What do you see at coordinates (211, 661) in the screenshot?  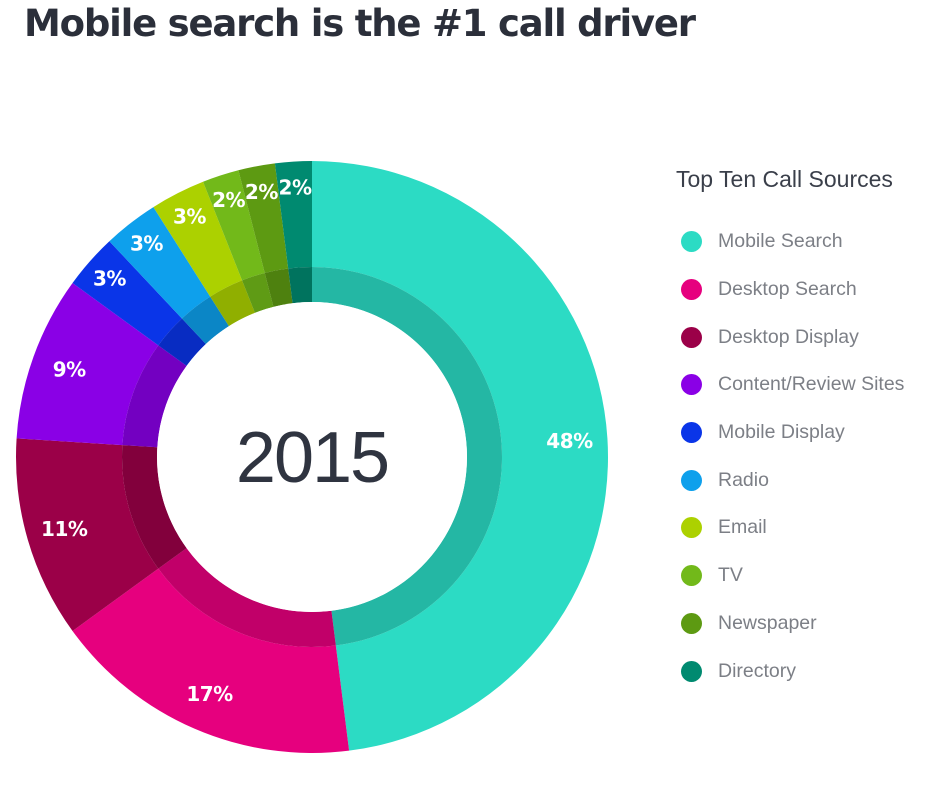 I see `slice-desktop-search` at bounding box center [211, 661].